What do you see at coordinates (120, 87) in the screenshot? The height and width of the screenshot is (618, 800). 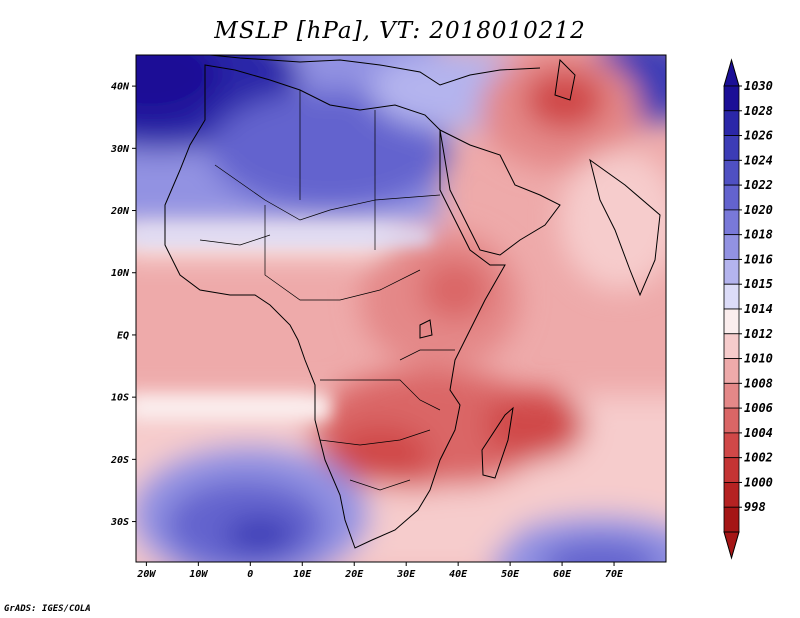 I see `lat-tick-label: 40N` at bounding box center [120, 87].